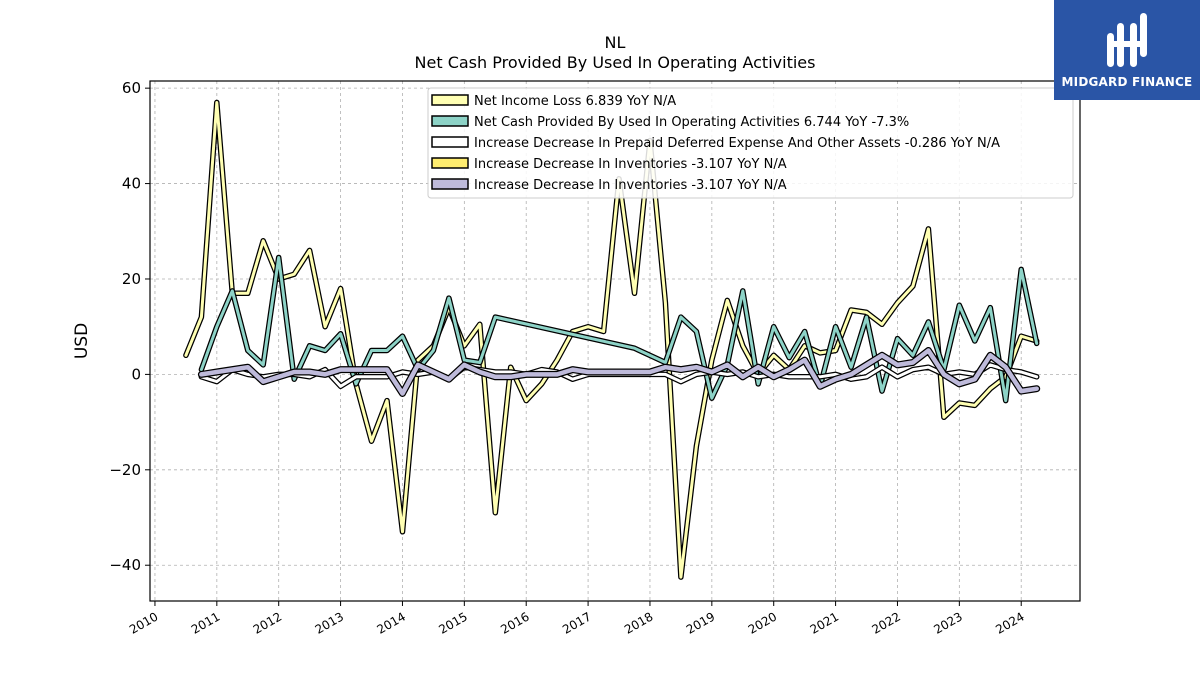 The width and height of the screenshot is (1200, 675). I want to click on y-tick-label: −20, so click(125, 470).